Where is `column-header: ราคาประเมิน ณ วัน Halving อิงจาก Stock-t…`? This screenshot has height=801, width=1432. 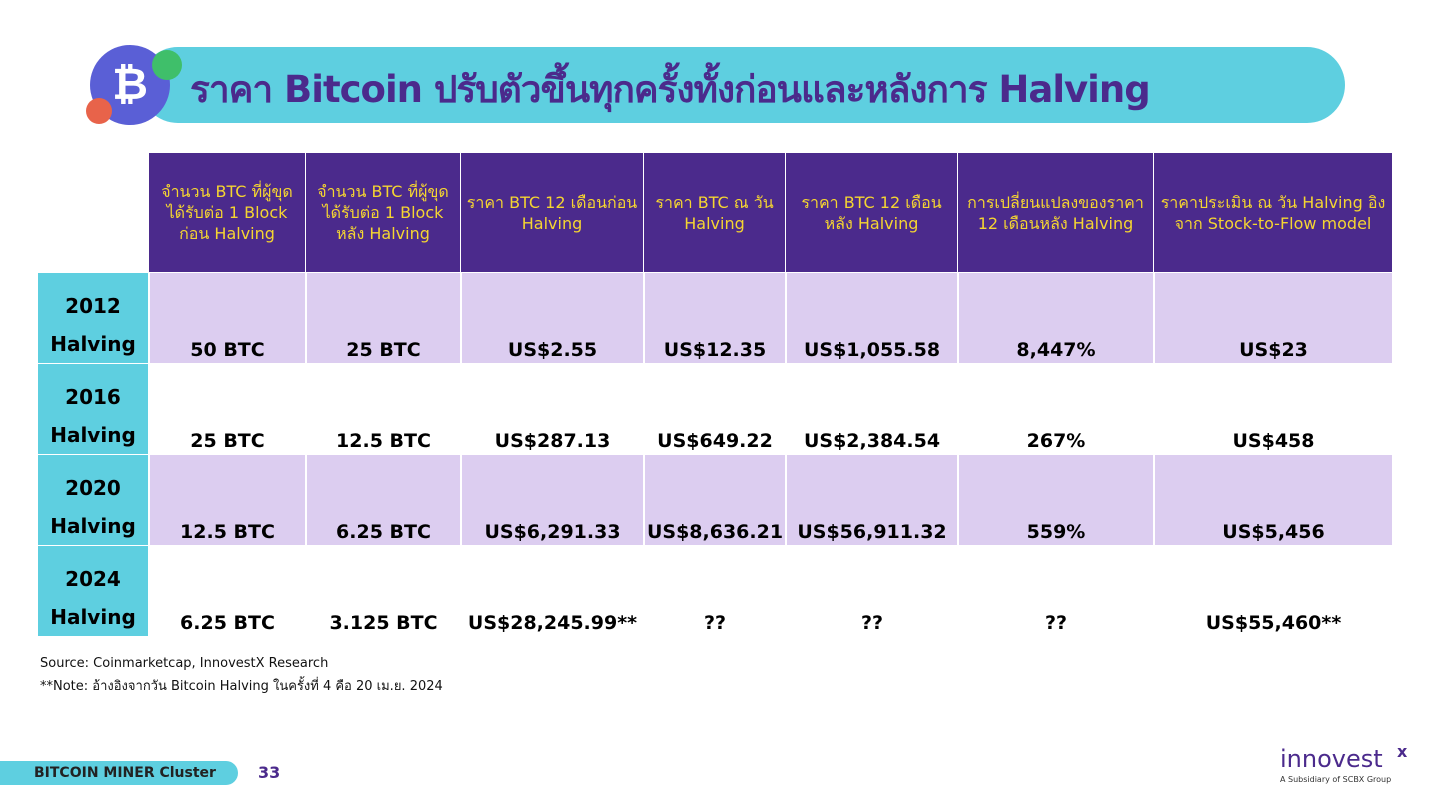
column-header: ราคาประเมิน ณ วัน Halving อิงจาก Stock-t… is located at coordinates (1272, 212).